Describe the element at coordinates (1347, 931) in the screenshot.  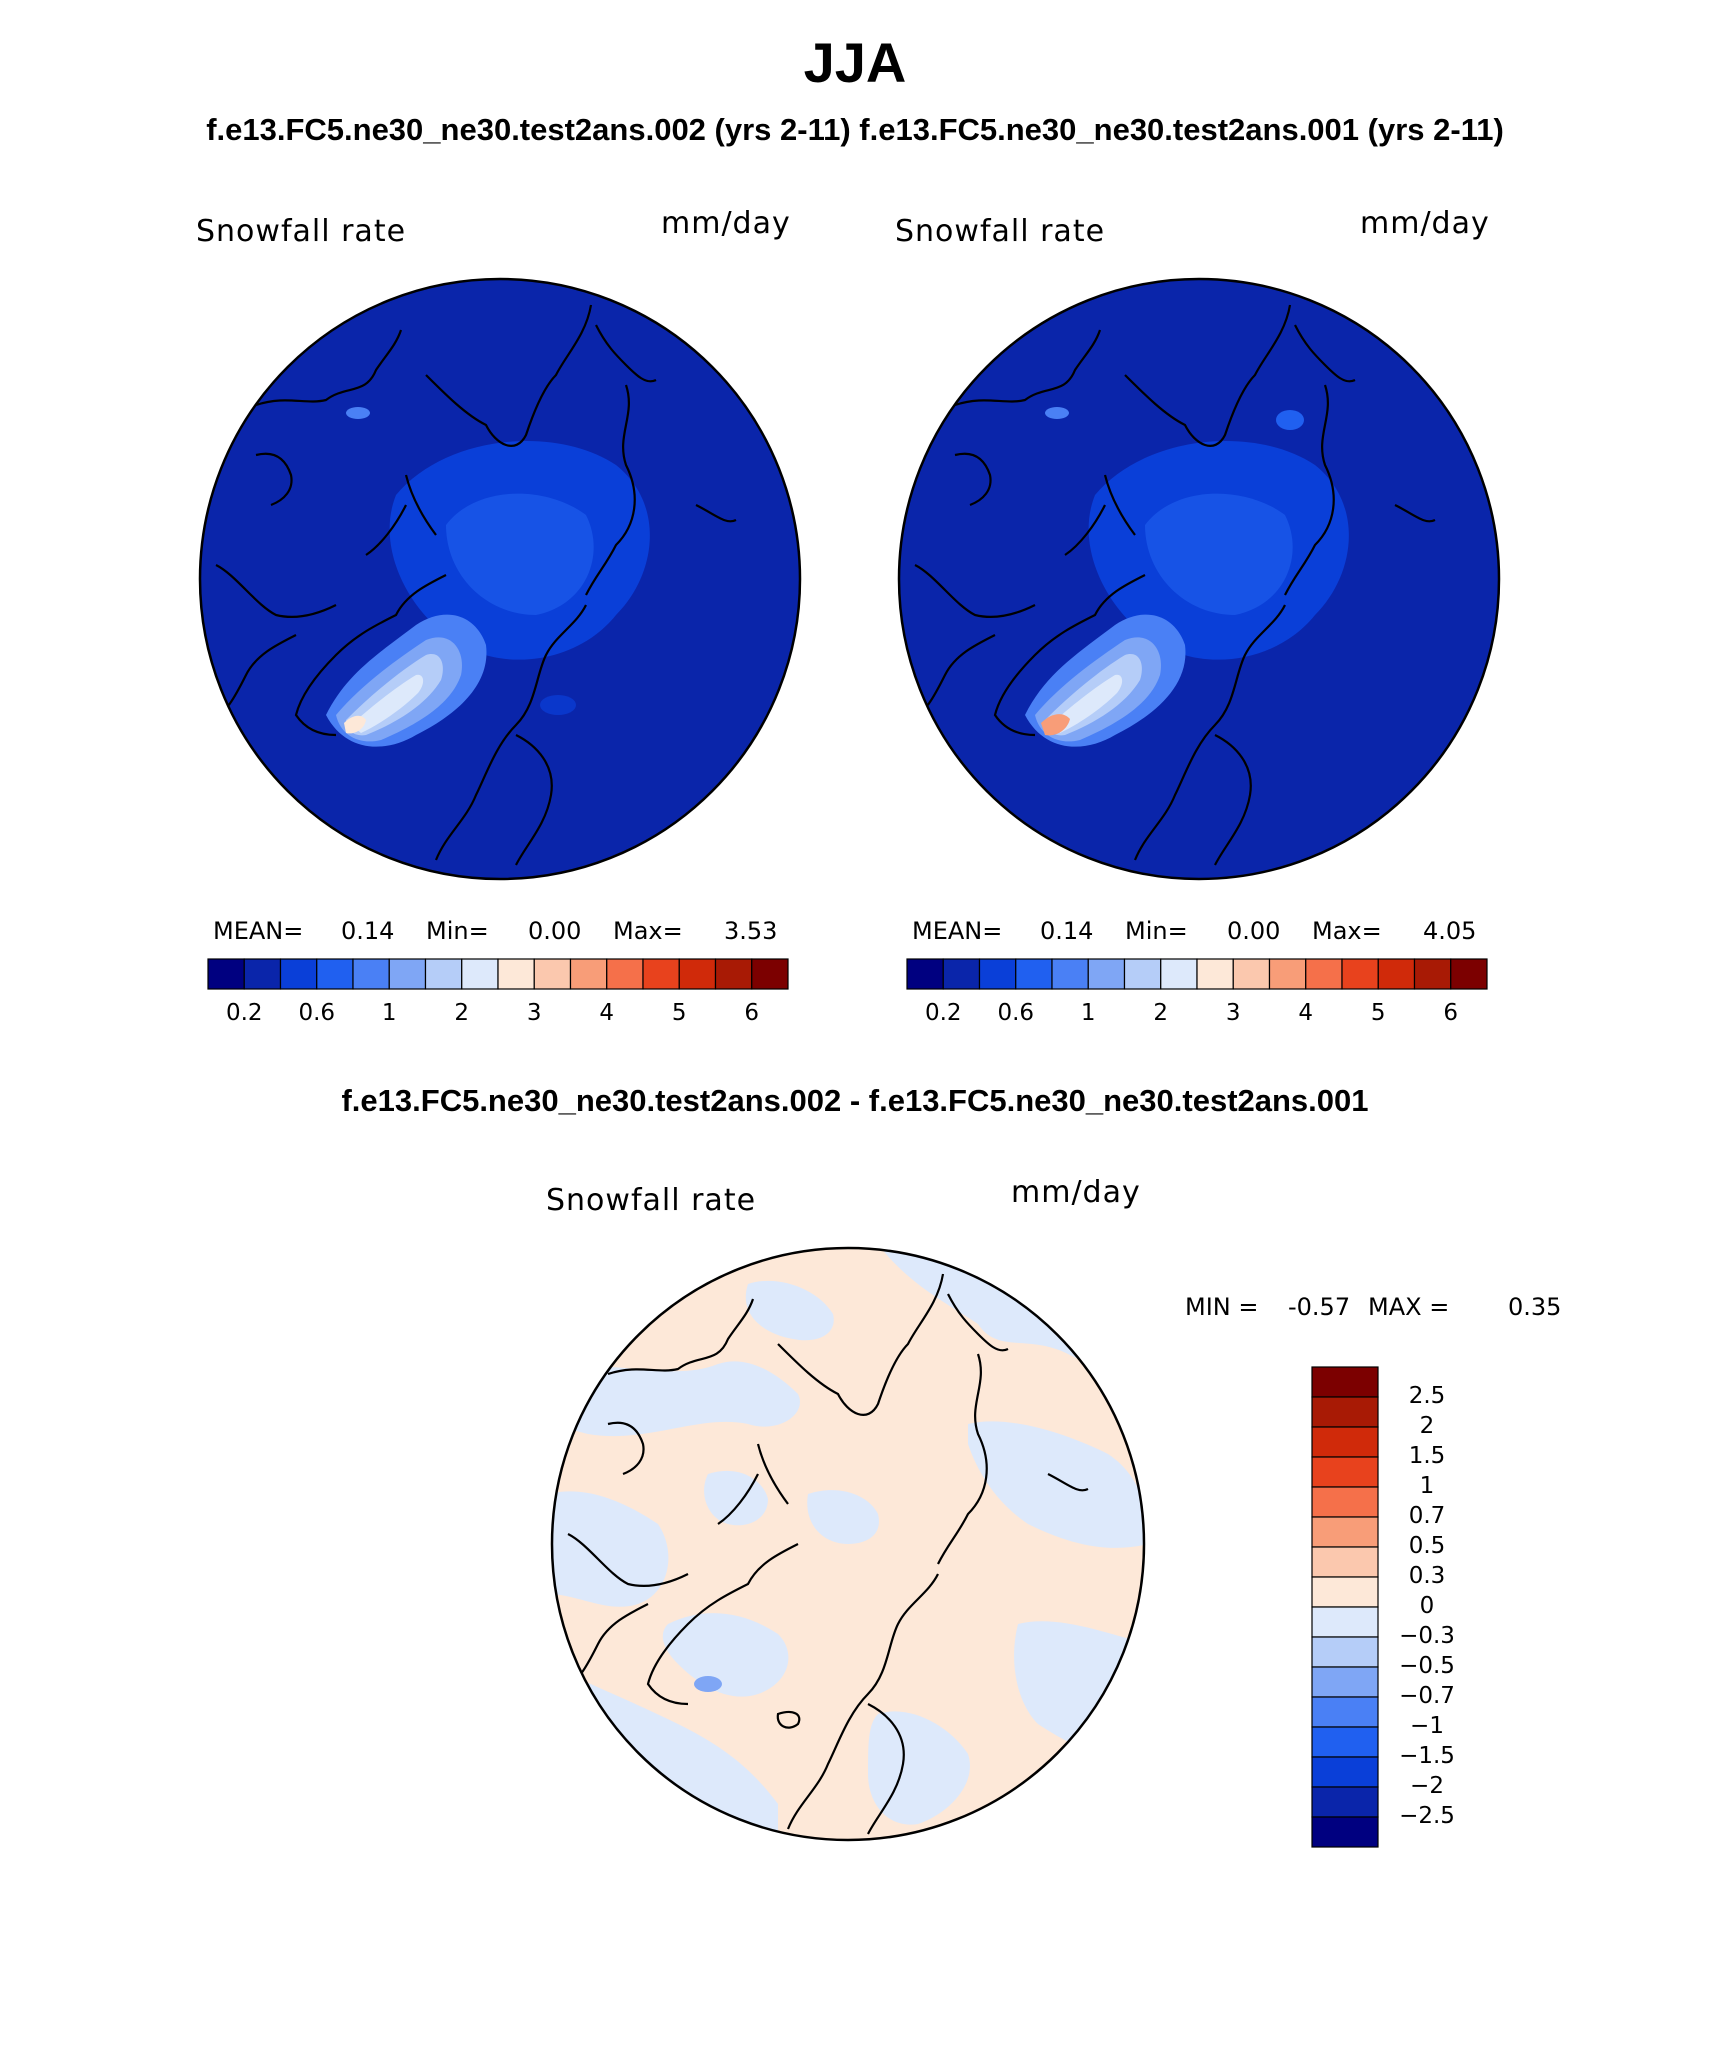
I see `panel2-max-label: Max=` at that location.